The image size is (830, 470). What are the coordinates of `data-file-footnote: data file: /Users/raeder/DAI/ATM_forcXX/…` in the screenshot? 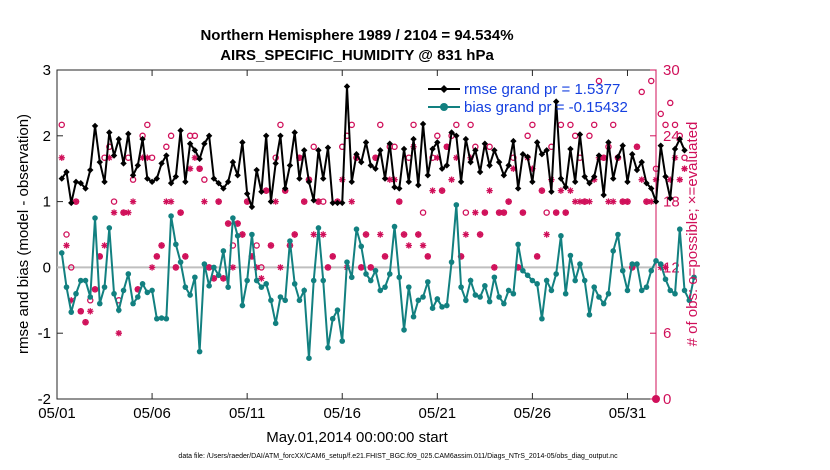 It's located at (398, 456).